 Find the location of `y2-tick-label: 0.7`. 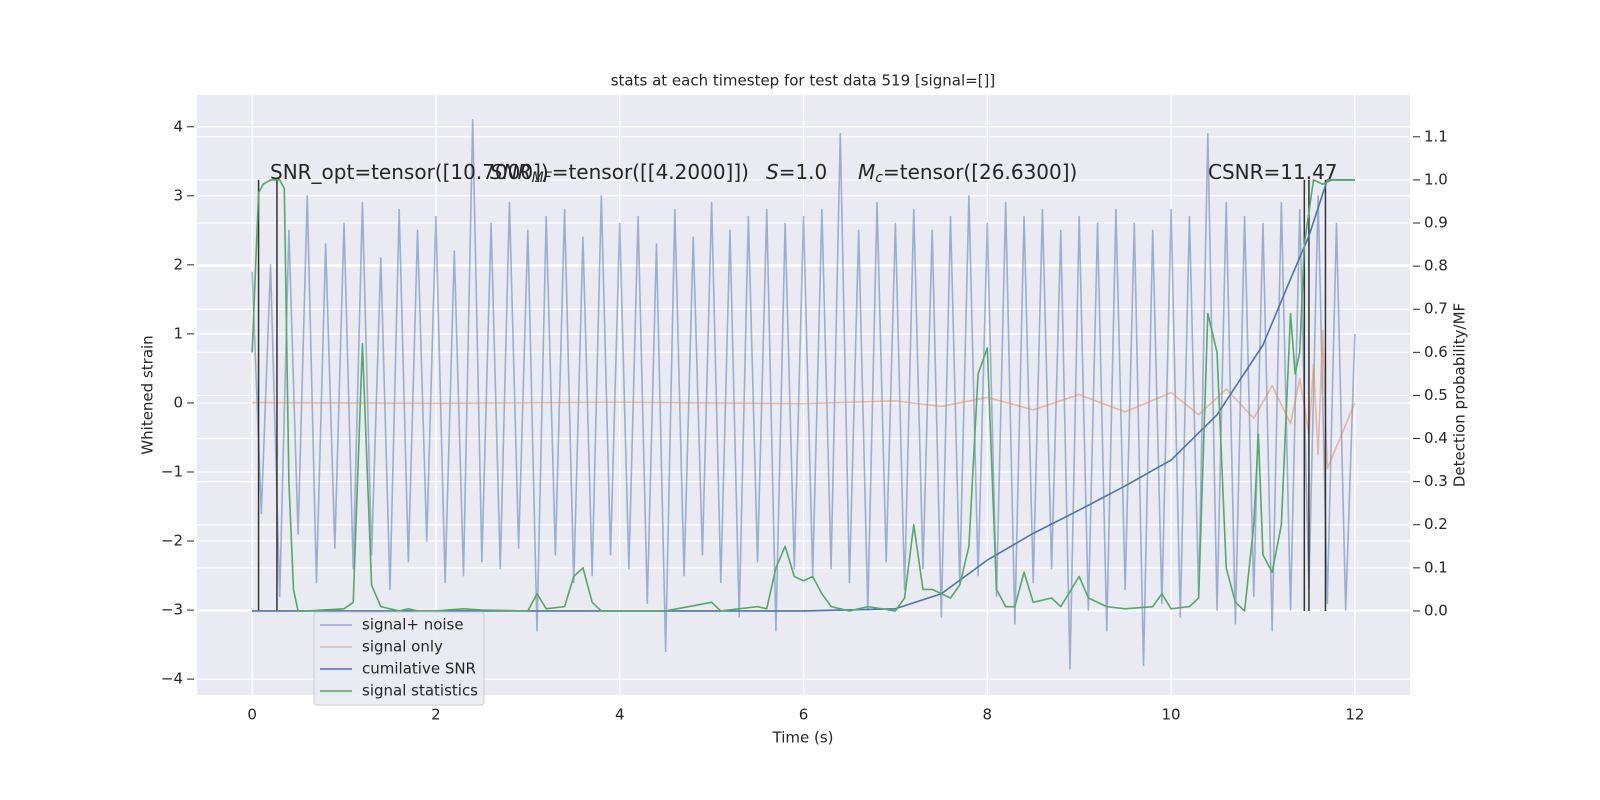

y2-tick-label: 0.7 is located at coordinates (1436, 309).